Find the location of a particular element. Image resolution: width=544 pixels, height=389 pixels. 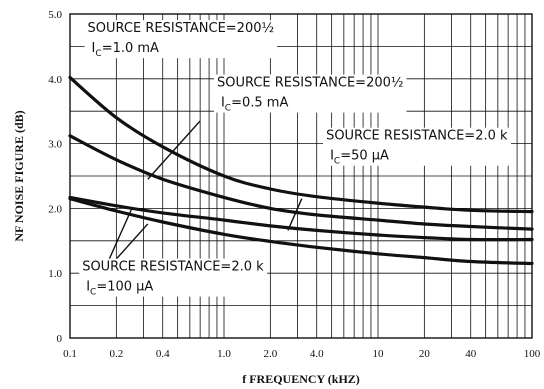

x-tick-label: 1.0 is located at coordinates (224, 354).